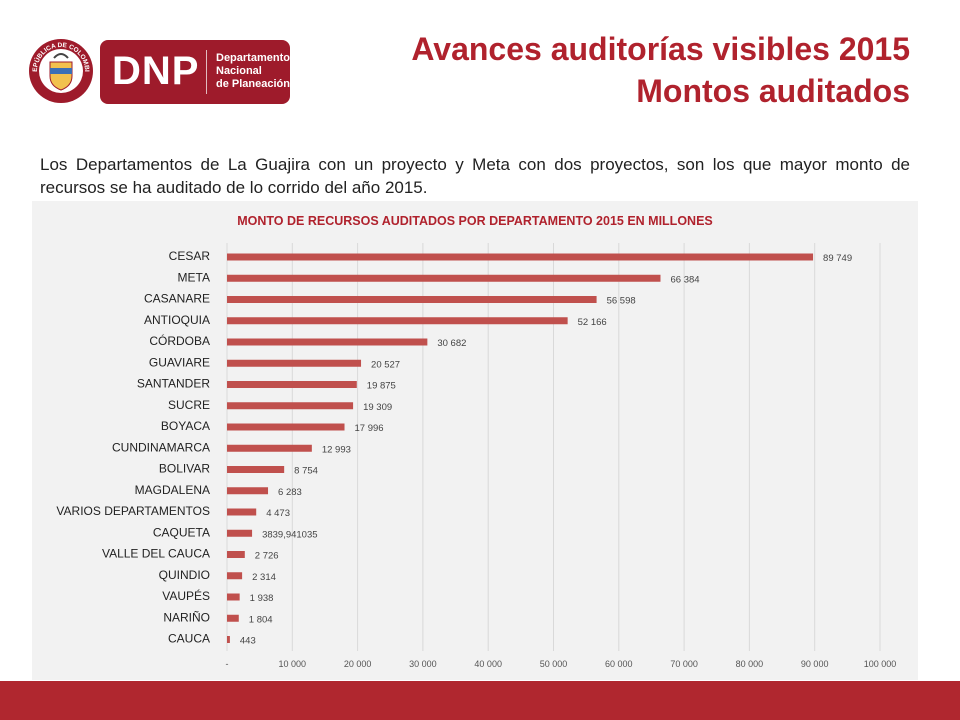 This screenshot has height=720, width=960. I want to click on x-tick-label: 70 000, so click(684, 664).